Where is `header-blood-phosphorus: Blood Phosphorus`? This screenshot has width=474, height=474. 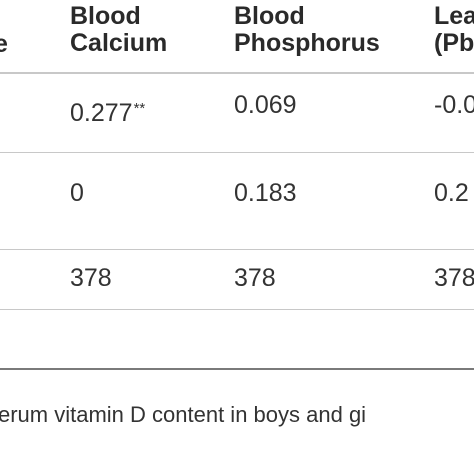
header-blood-phosphorus: Blood Phosphorus is located at coordinates (307, 30).